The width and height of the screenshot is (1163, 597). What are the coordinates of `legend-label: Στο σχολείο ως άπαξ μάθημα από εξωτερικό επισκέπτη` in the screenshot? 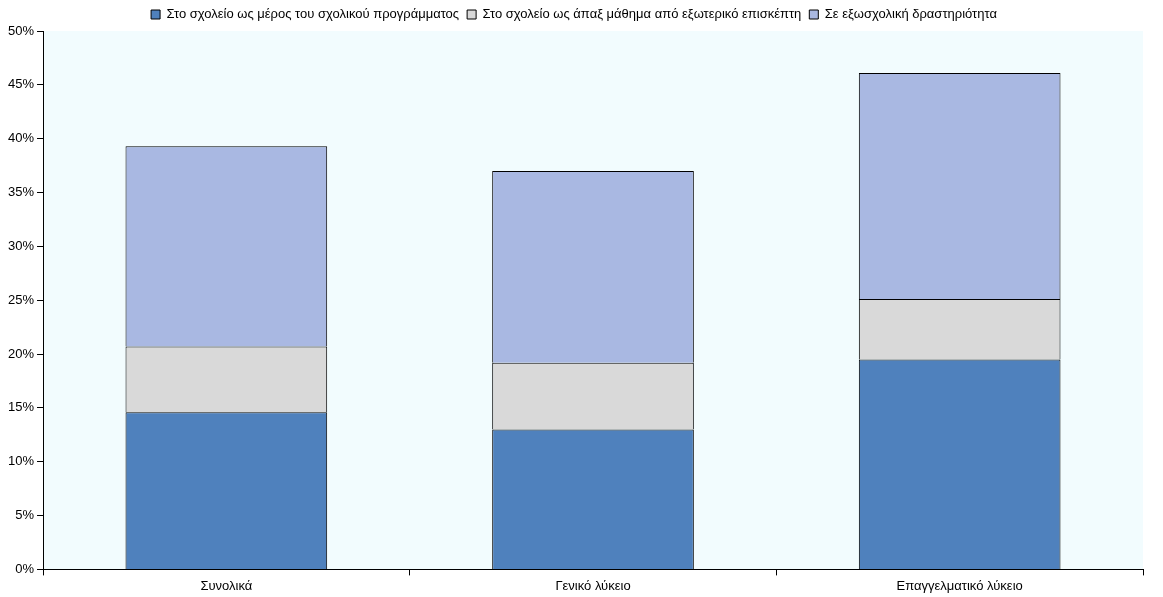 It's located at (642, 14).